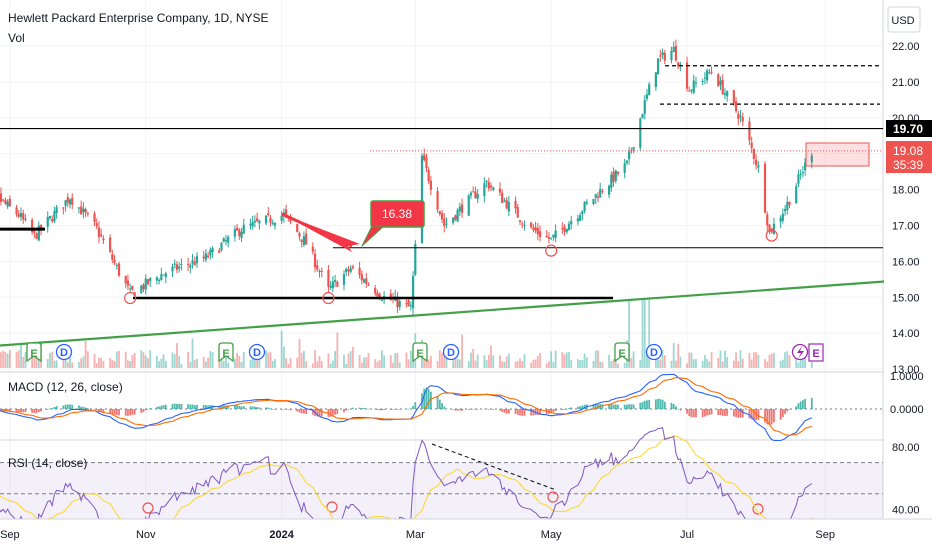  Describe the element at coordinates (906, 370) in the screenshot. I see `price-tick: 13.00` at that location.